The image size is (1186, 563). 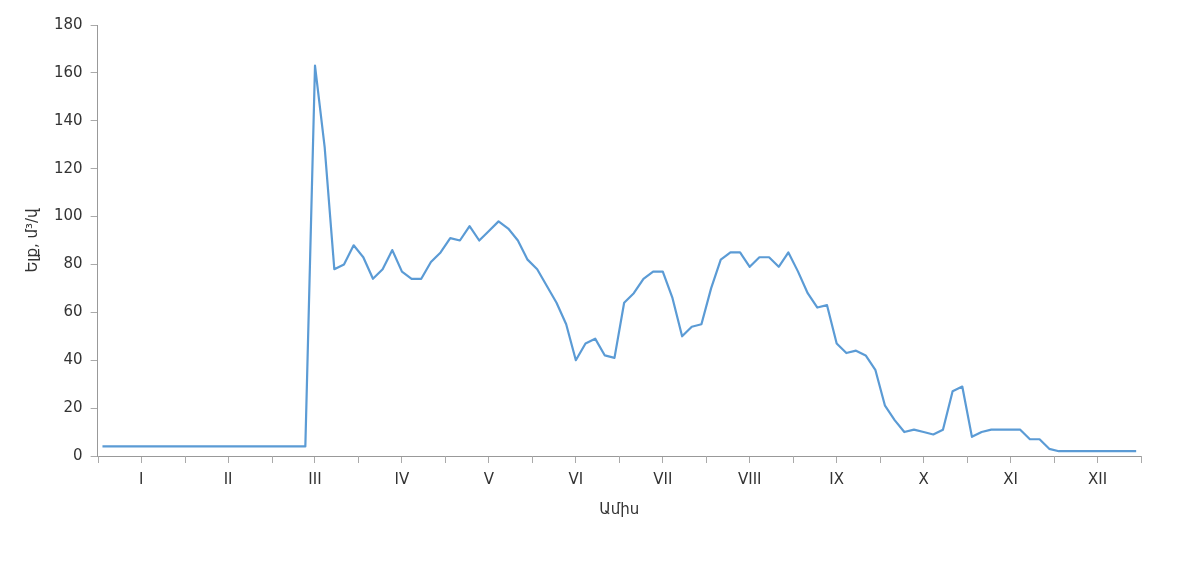 I want to click on y-tick-label: 160, so click(x=68, y=71).